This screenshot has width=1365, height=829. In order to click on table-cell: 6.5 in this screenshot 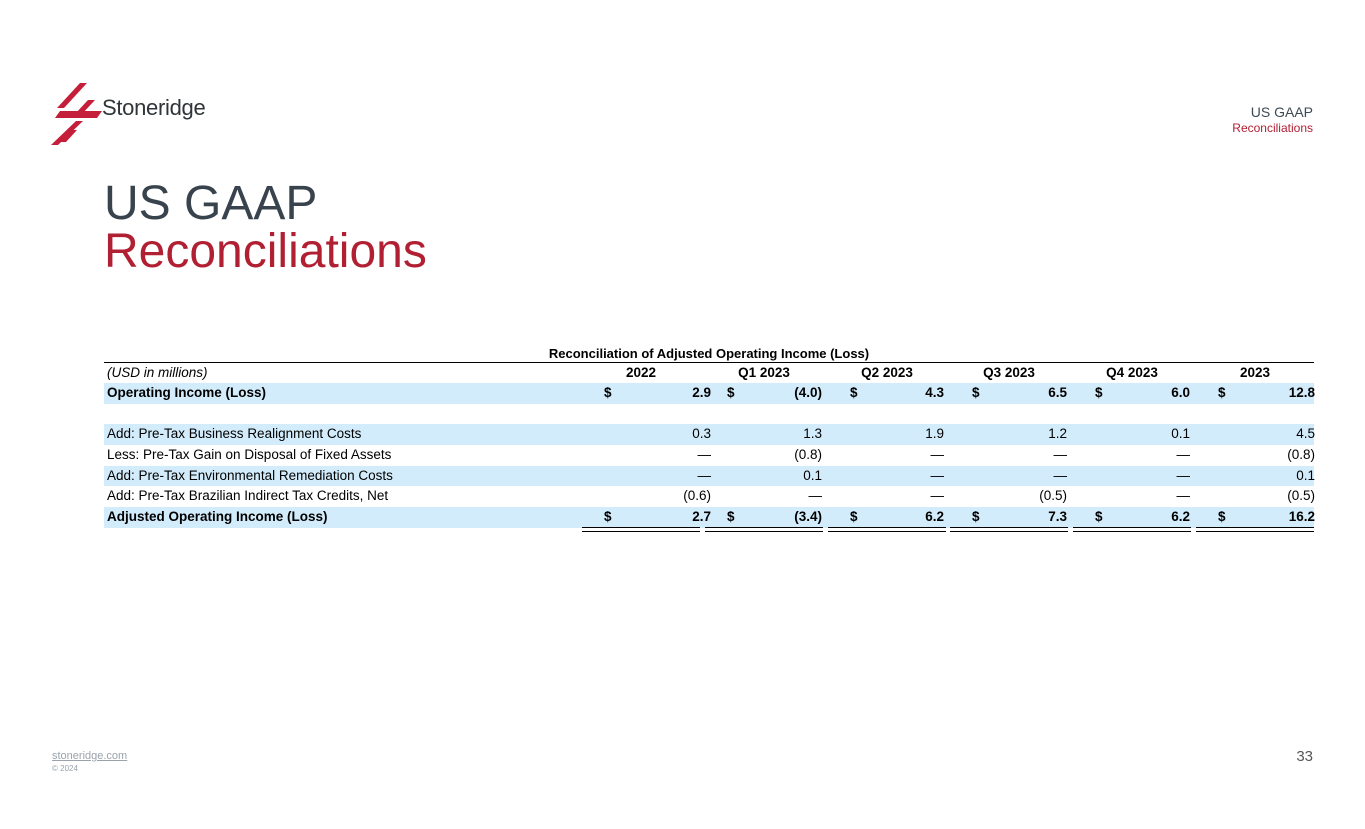, I will do `click(1057, 392)`.